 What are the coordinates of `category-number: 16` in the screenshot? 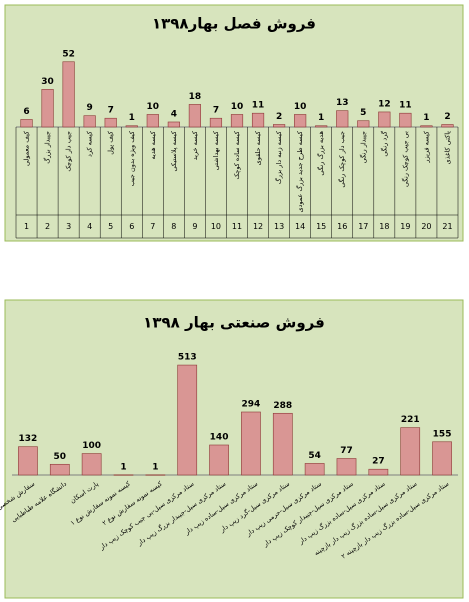 It's located at (342, 226).